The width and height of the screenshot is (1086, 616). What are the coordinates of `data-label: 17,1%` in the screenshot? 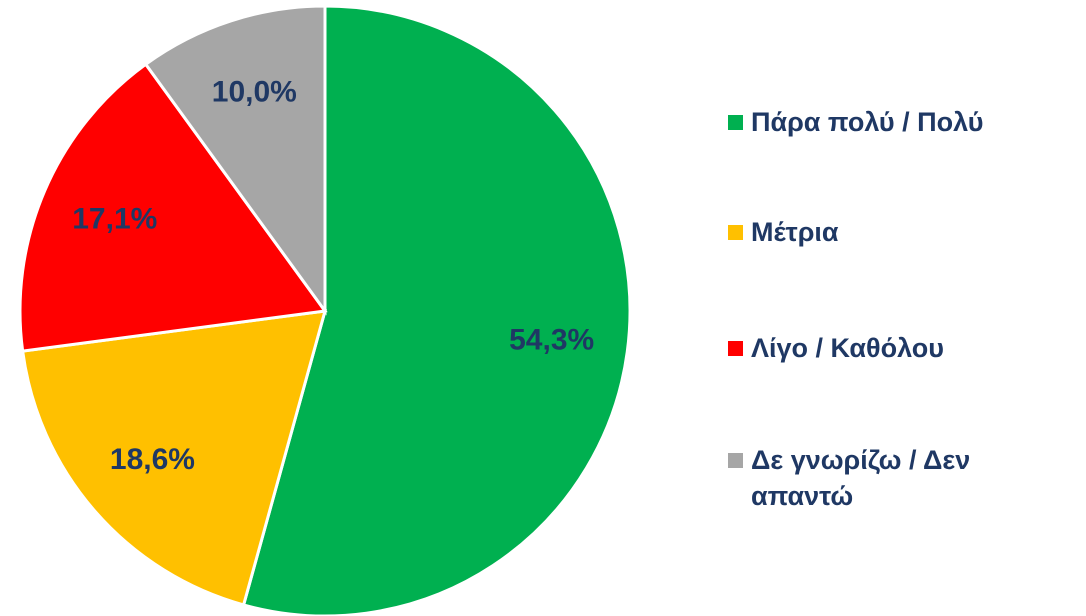 It's located at (114, 219).